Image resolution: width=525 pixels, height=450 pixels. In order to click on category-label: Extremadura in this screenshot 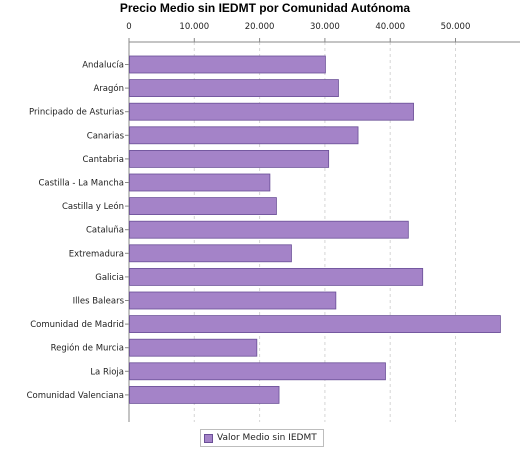, I will do `click(96, 254)`.